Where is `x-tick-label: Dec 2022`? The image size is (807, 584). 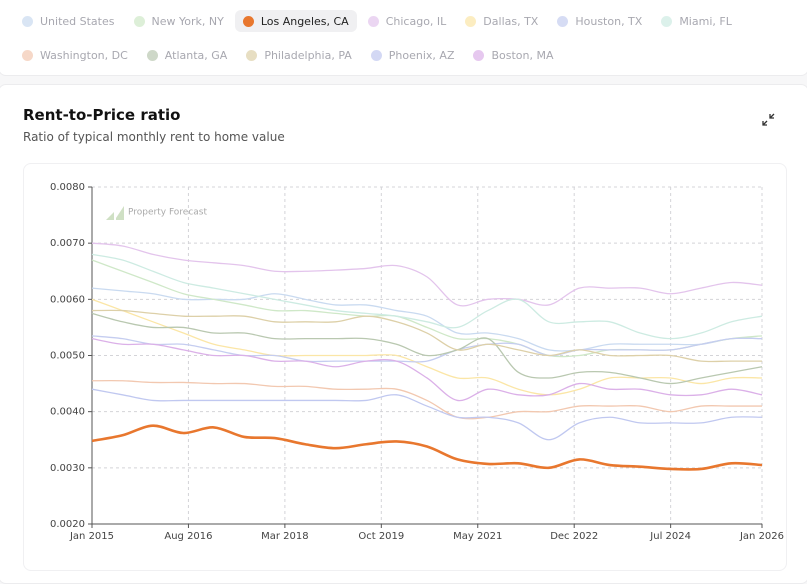 x-tick-label: Dec 2022 is located at coordinates (574, 536).